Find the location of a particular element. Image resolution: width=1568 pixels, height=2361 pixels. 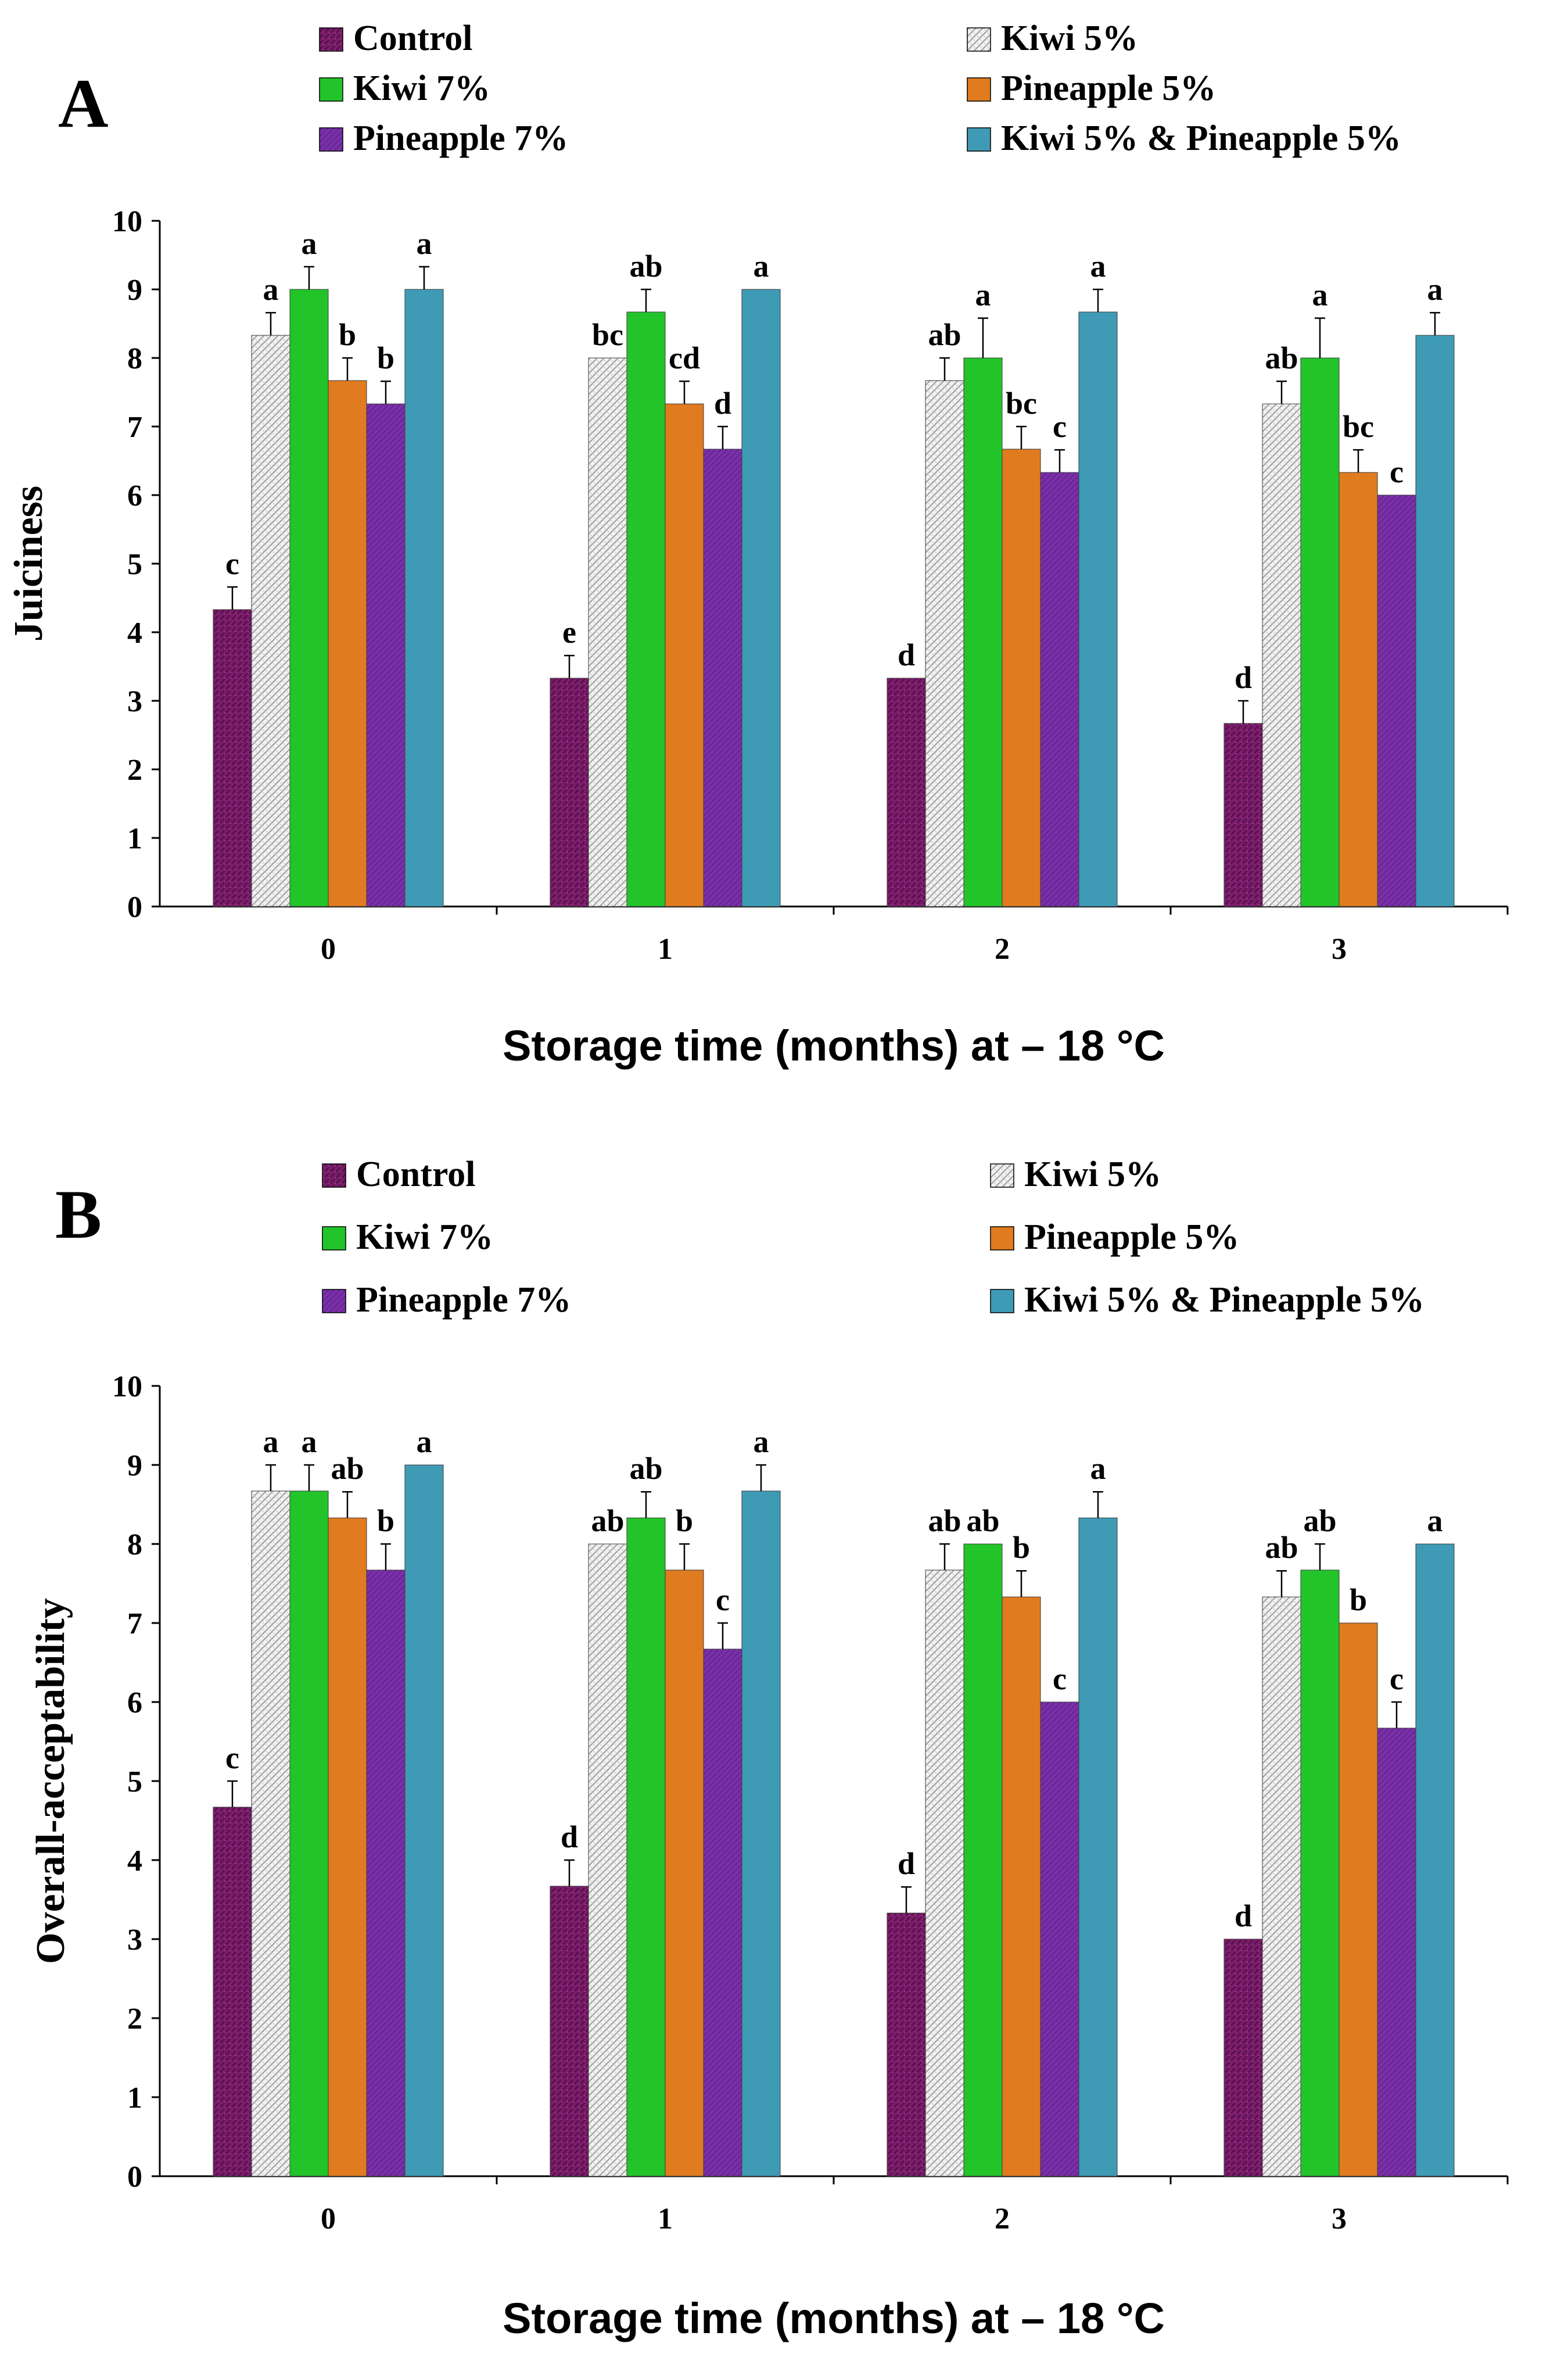

y-tick-label: 0 is located at coordinates (135, 2177).